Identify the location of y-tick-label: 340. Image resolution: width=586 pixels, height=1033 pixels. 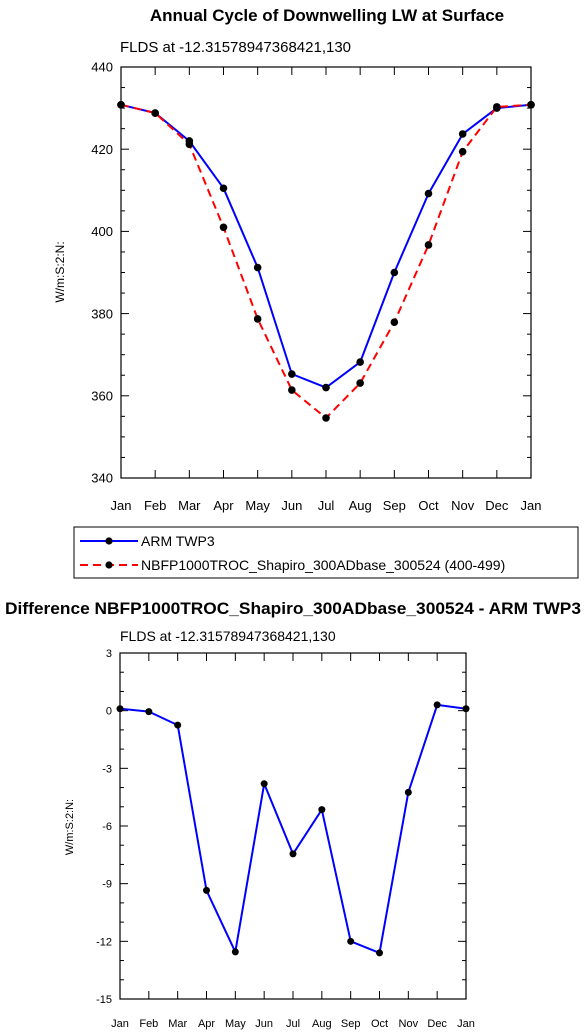
(102, 478).